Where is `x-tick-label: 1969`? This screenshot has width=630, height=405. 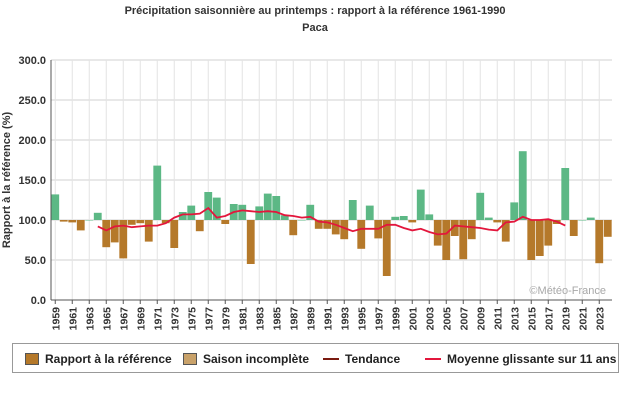 x-tick-label: 1969 is located at coordinates (141, 319).